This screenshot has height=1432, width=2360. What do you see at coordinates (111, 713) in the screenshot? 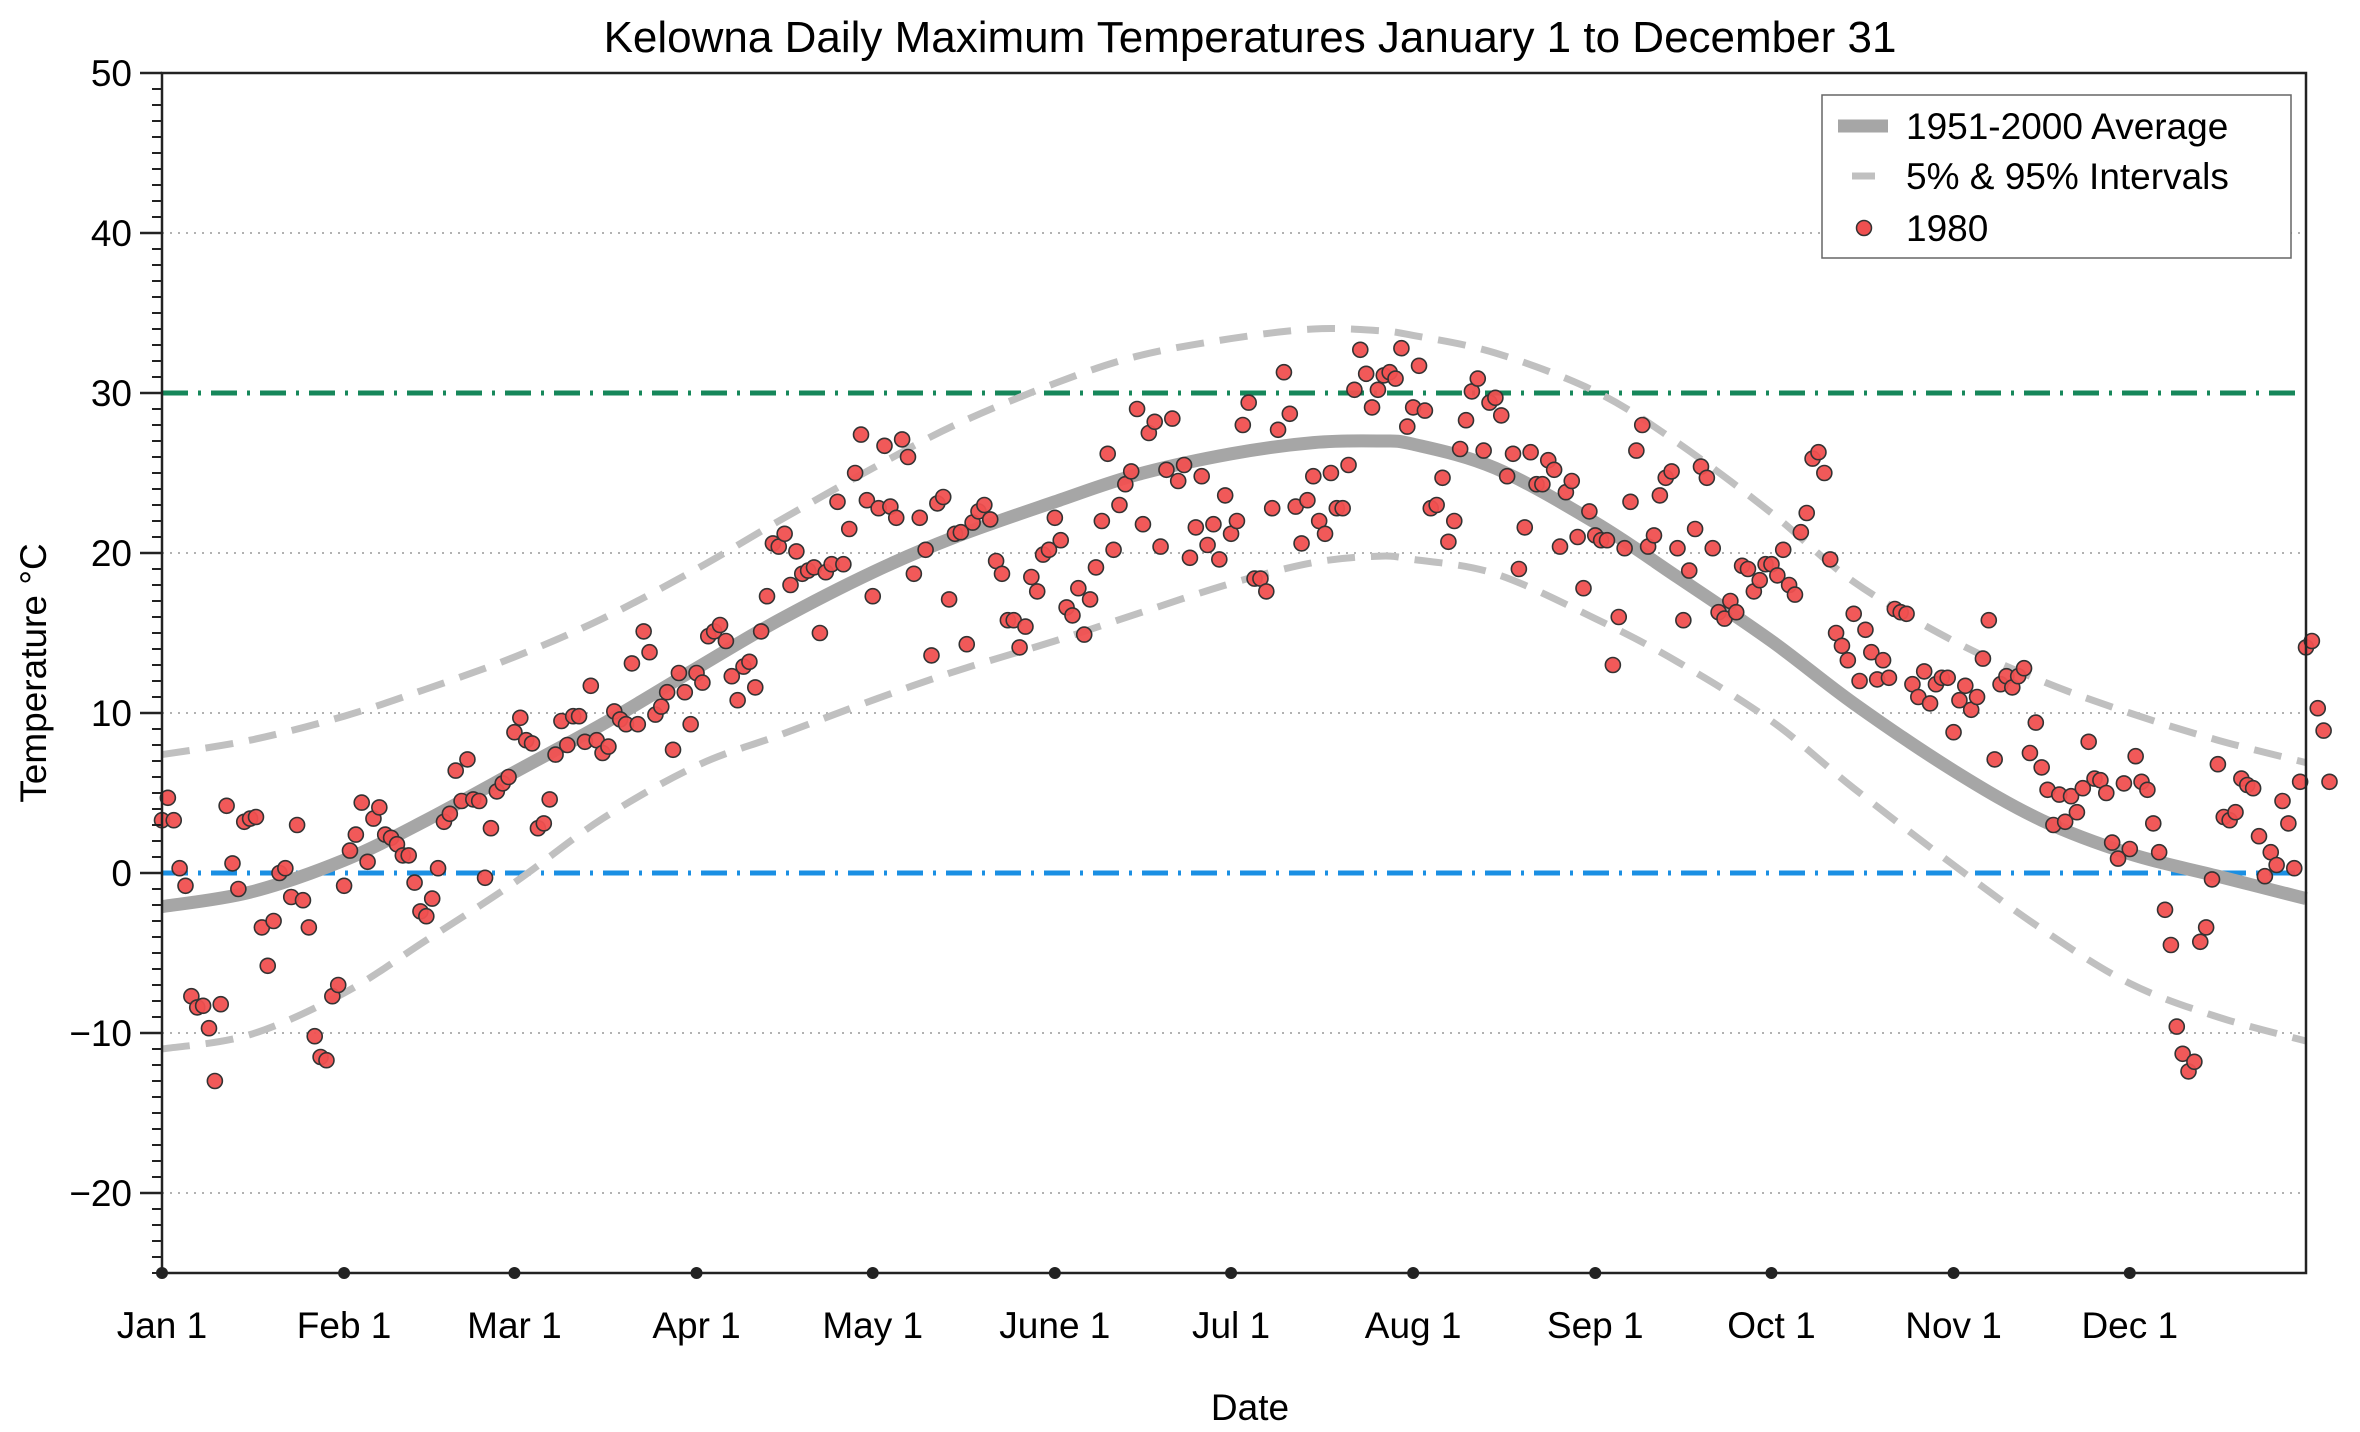
I see `y-tick-label: 10` at bounding box center [111, 713].